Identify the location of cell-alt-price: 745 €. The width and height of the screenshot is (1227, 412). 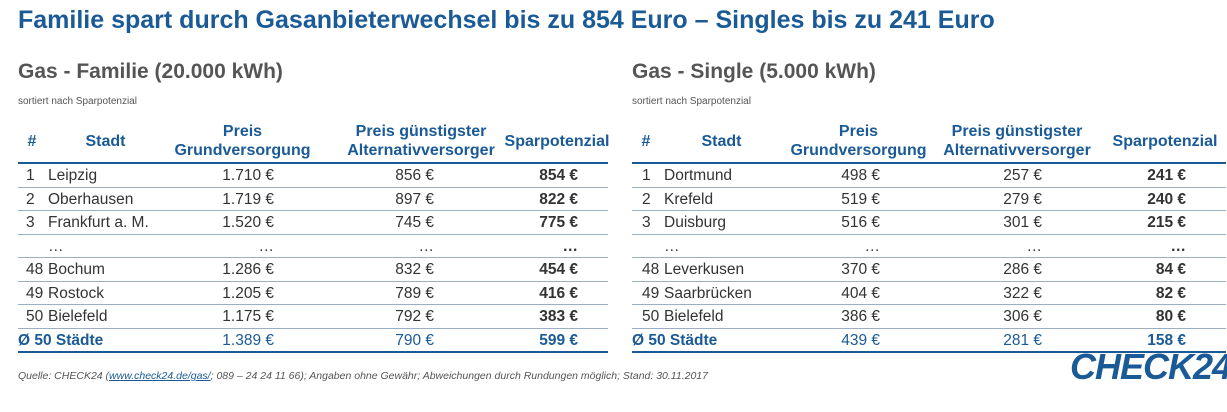
(414, 222).